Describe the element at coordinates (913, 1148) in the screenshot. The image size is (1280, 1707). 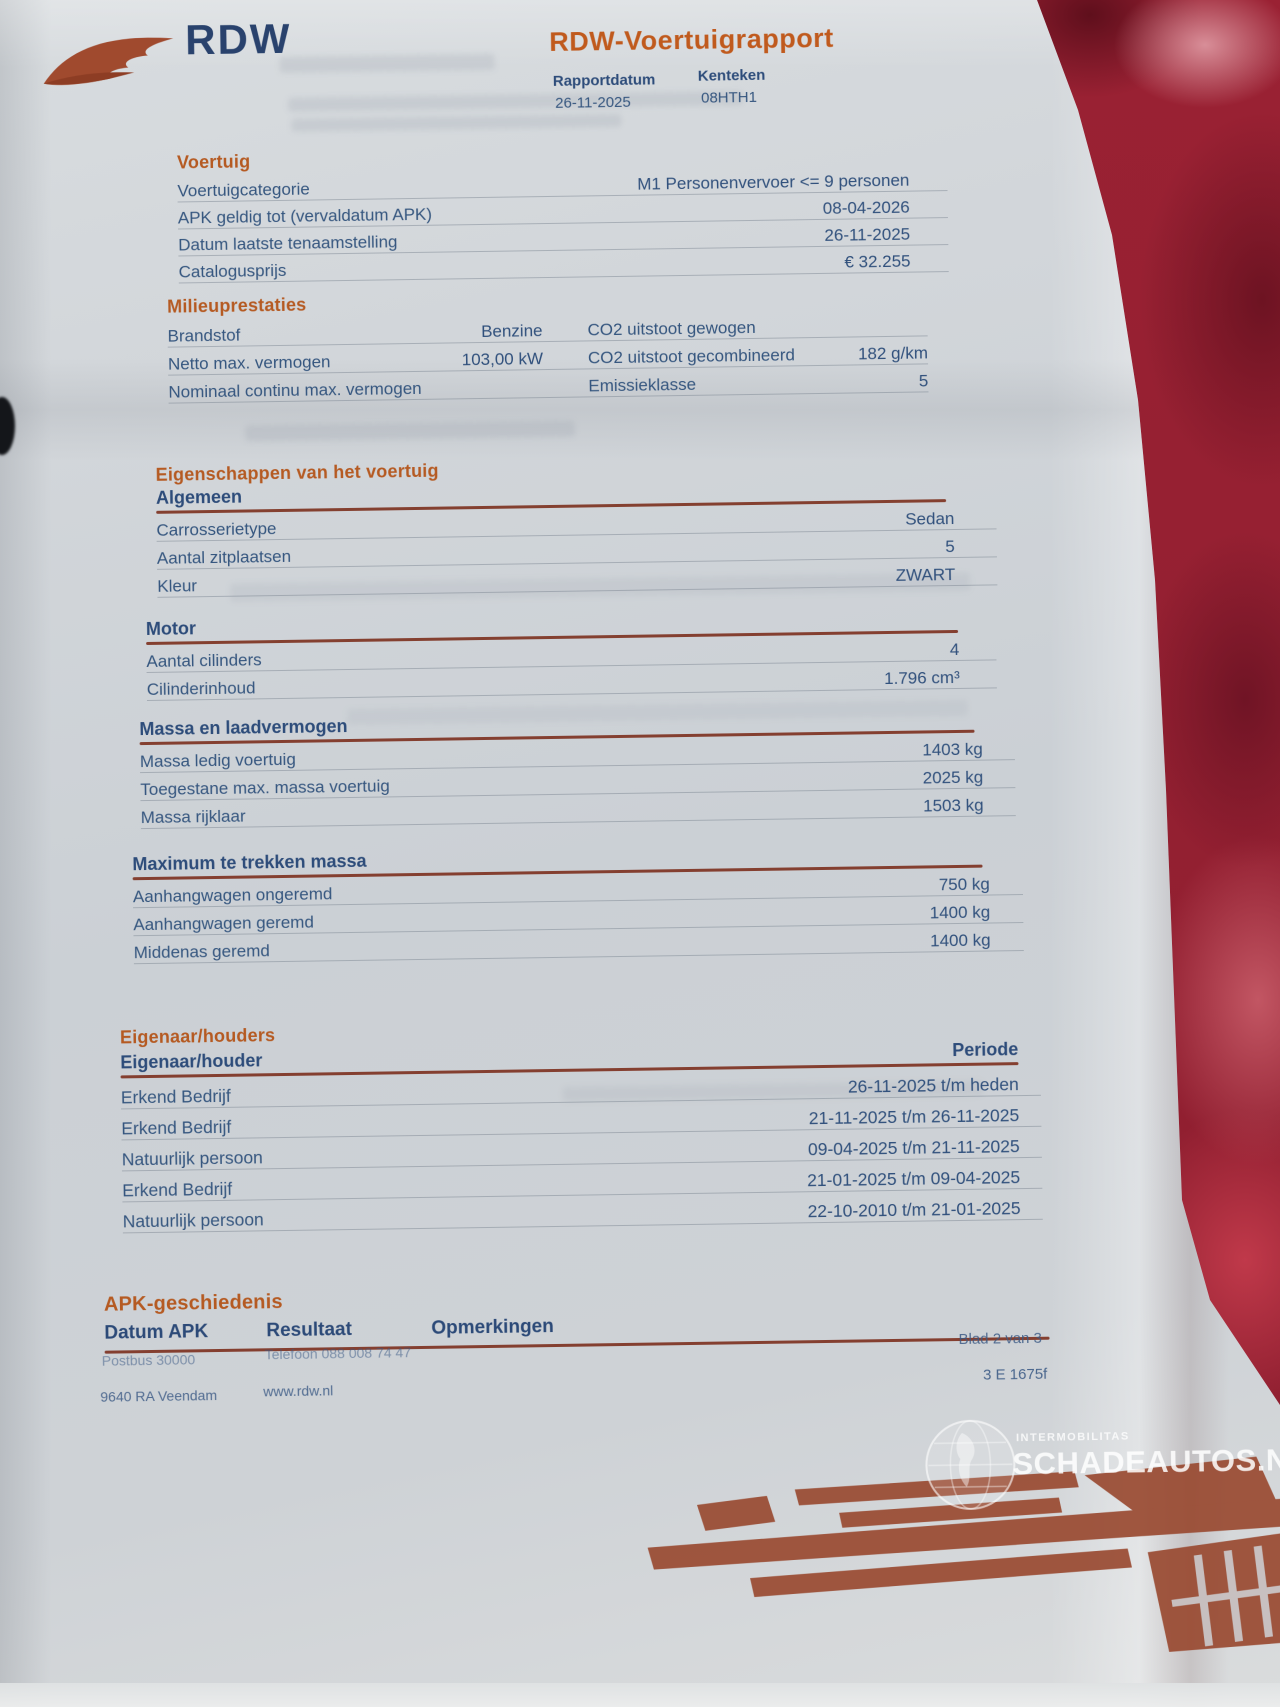
I see `owner-period: 09-04-2025 t/m 21-11-2025` at that location.